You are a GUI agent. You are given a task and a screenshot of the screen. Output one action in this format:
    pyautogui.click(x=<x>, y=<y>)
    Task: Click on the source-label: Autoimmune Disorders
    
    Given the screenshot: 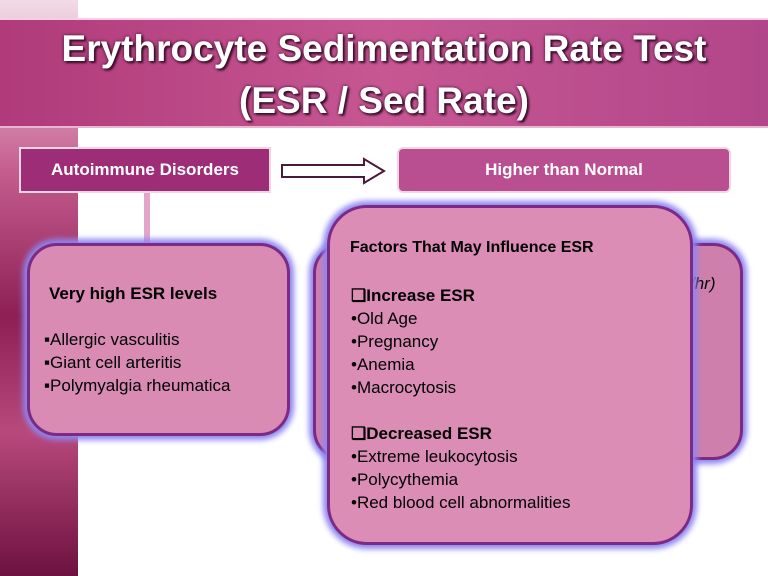 What is the action you would take?
    pyautogui.click(x=145, y=169)
    